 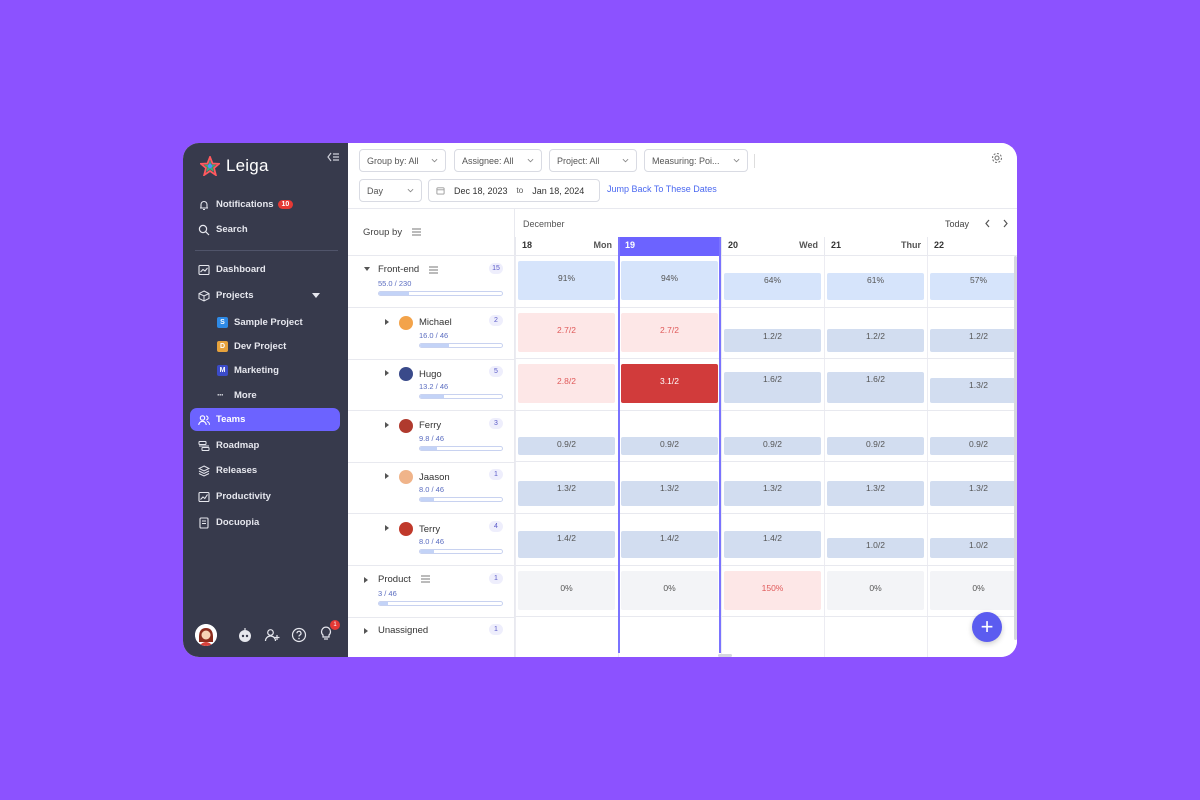 What do you see at coordinates (251, 346) in the screenshot?
I see `project-item-dev: D Dev Project` at bounding box center [251, 346].